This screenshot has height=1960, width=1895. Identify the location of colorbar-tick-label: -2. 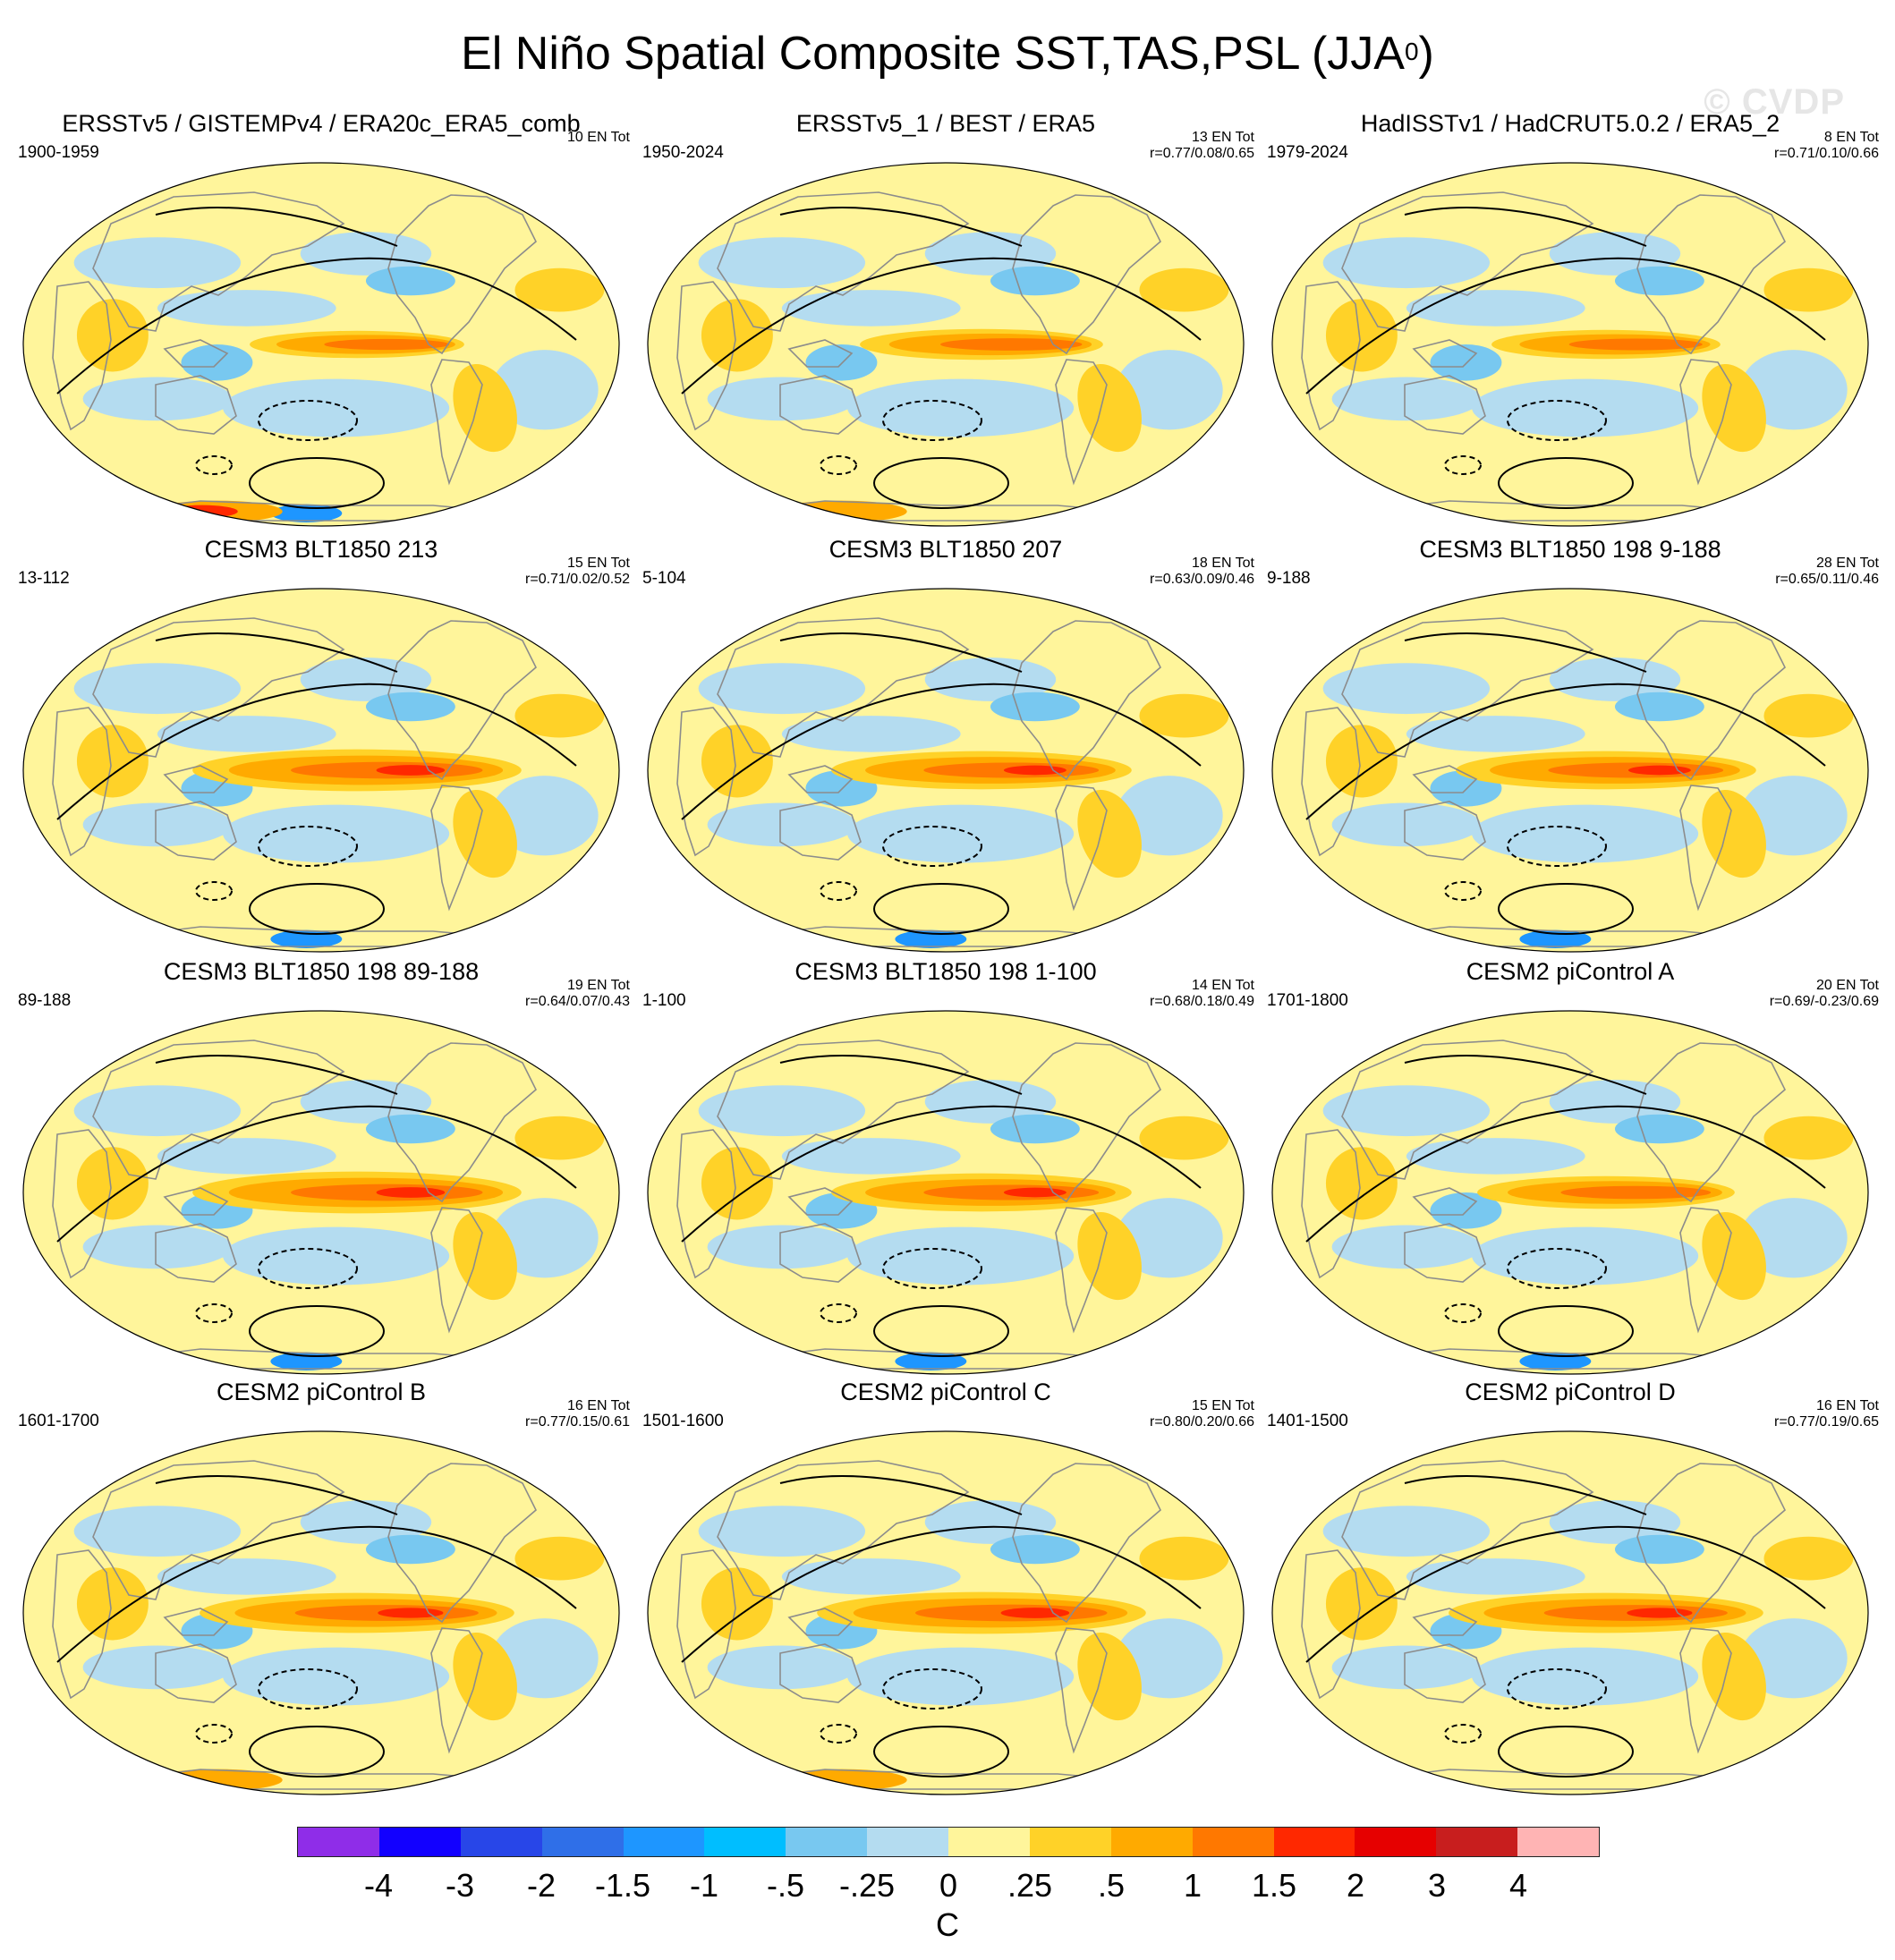
(541, 1885).